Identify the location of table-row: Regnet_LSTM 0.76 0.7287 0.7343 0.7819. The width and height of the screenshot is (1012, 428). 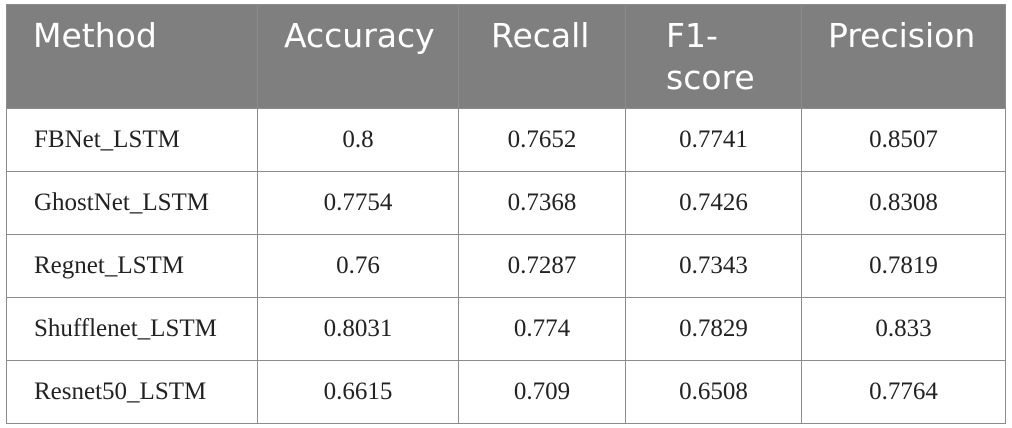
(506, 266).